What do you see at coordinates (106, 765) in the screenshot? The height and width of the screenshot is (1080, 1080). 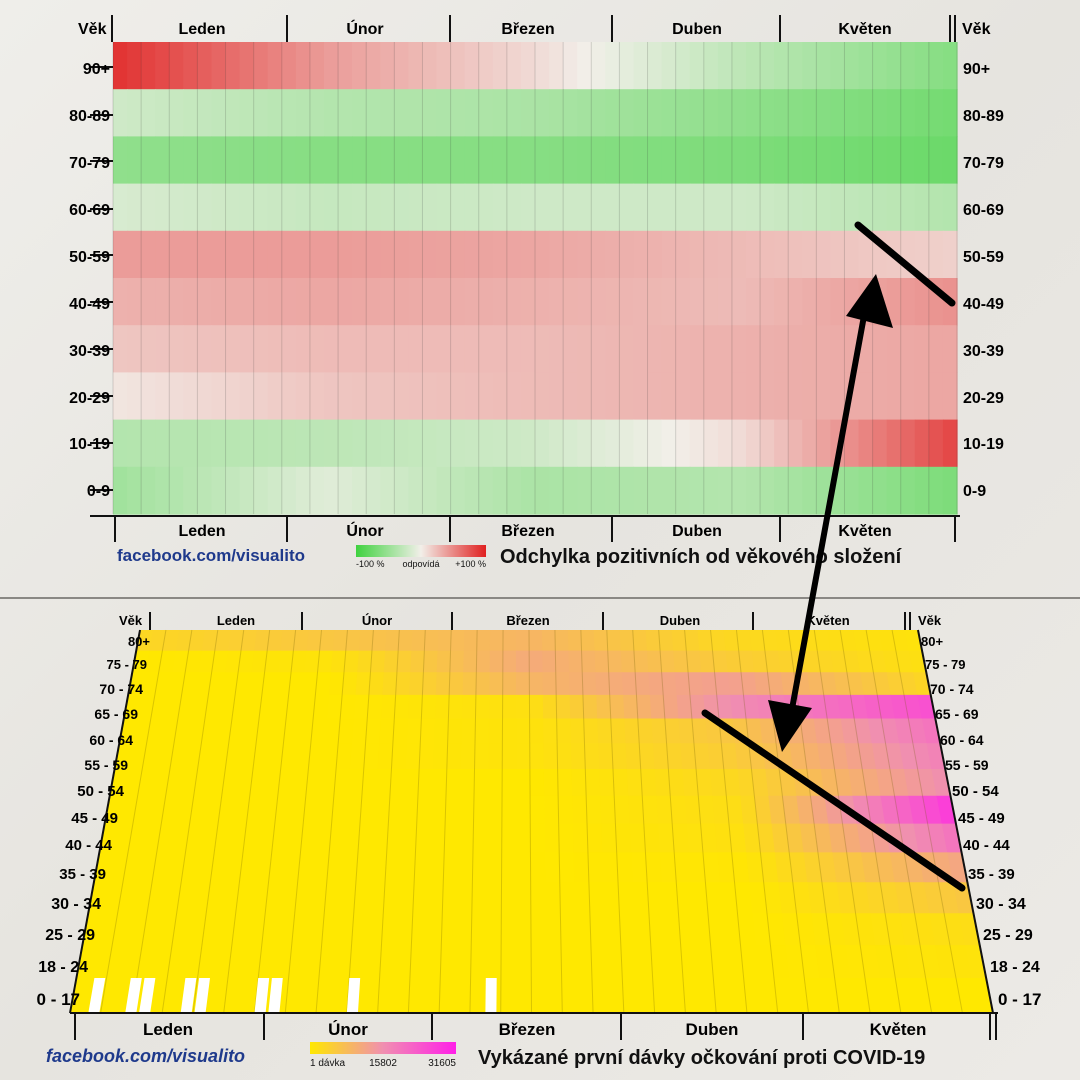 I see `bottom-age-label: 55 - 59` at bounding box center [106, 765].